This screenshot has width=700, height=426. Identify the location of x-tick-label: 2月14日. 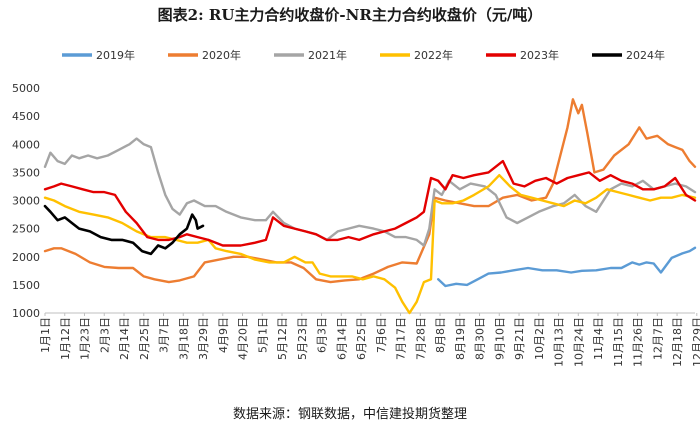
(124, 338).